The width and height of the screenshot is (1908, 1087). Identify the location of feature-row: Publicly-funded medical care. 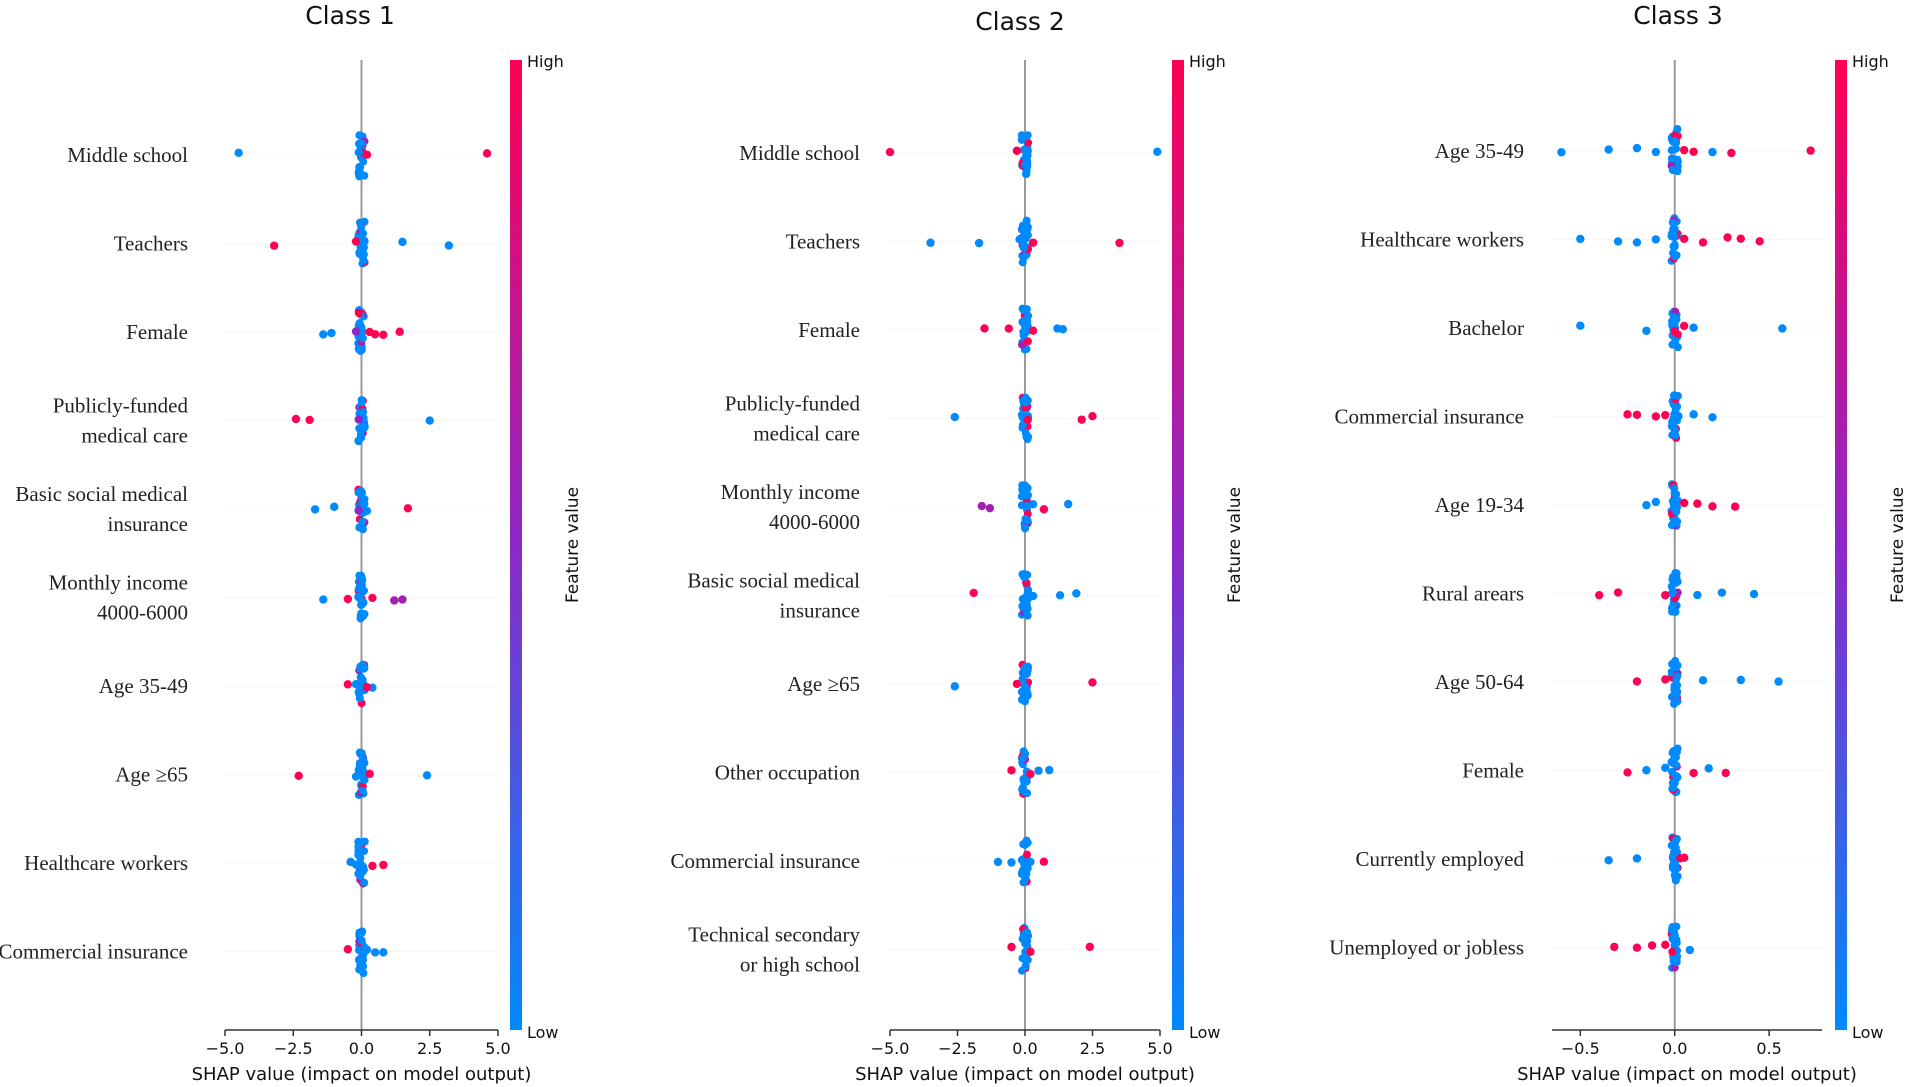
(942, 419).